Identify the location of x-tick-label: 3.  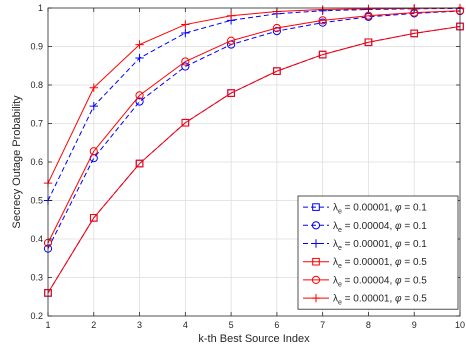
(139, 325).